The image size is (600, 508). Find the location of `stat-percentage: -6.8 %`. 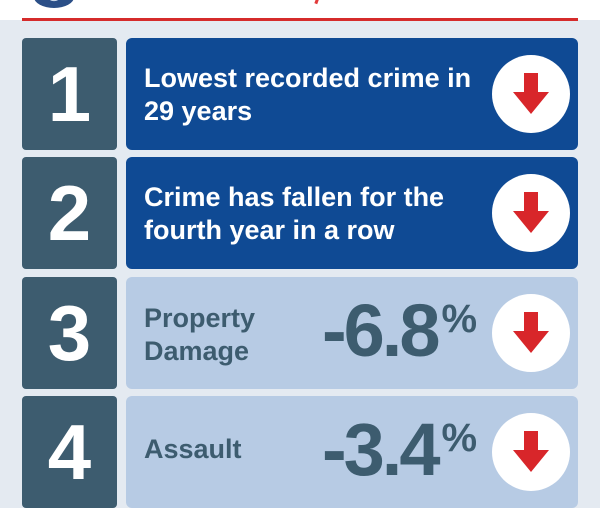

stat-percentage: -6.8 % is located at coordinates (399, 331).